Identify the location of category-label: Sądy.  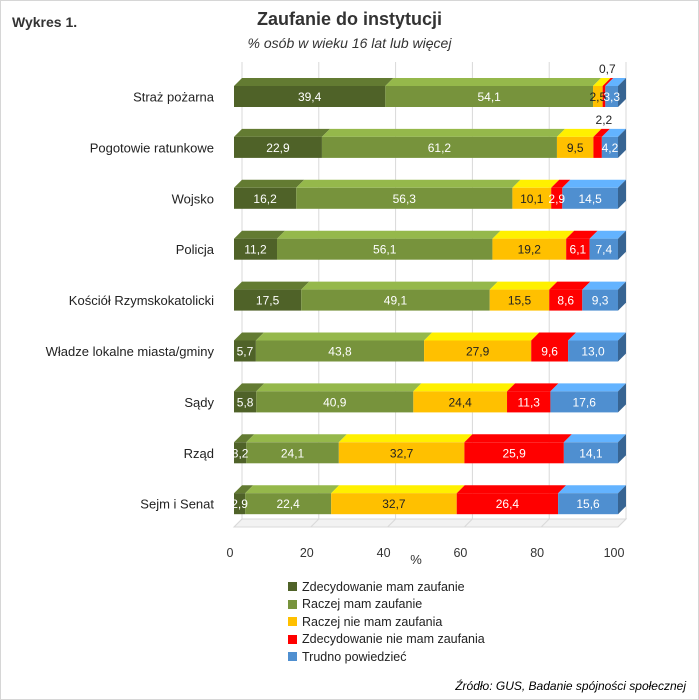
(199, 402).